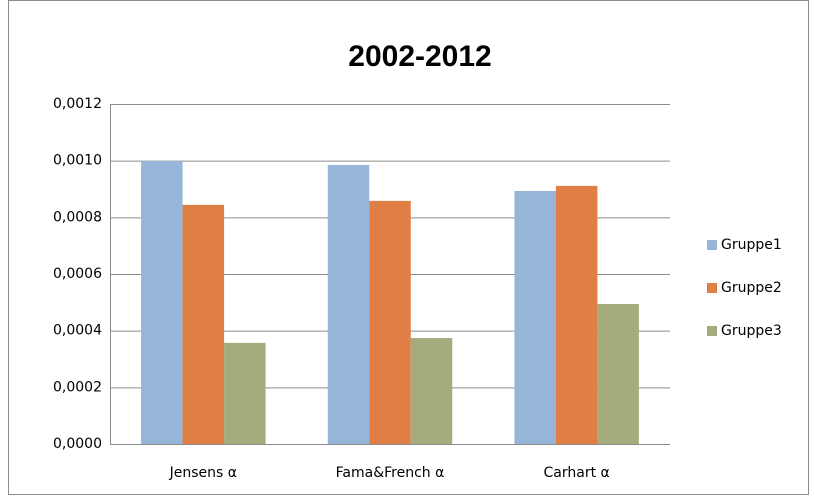 The height and width of the screenshot is (496, 815). What do you see at coordinates (390, 473) in the screenshot?
I see `x-tick-label: Fama&French α` at bounding box center [390, 473].